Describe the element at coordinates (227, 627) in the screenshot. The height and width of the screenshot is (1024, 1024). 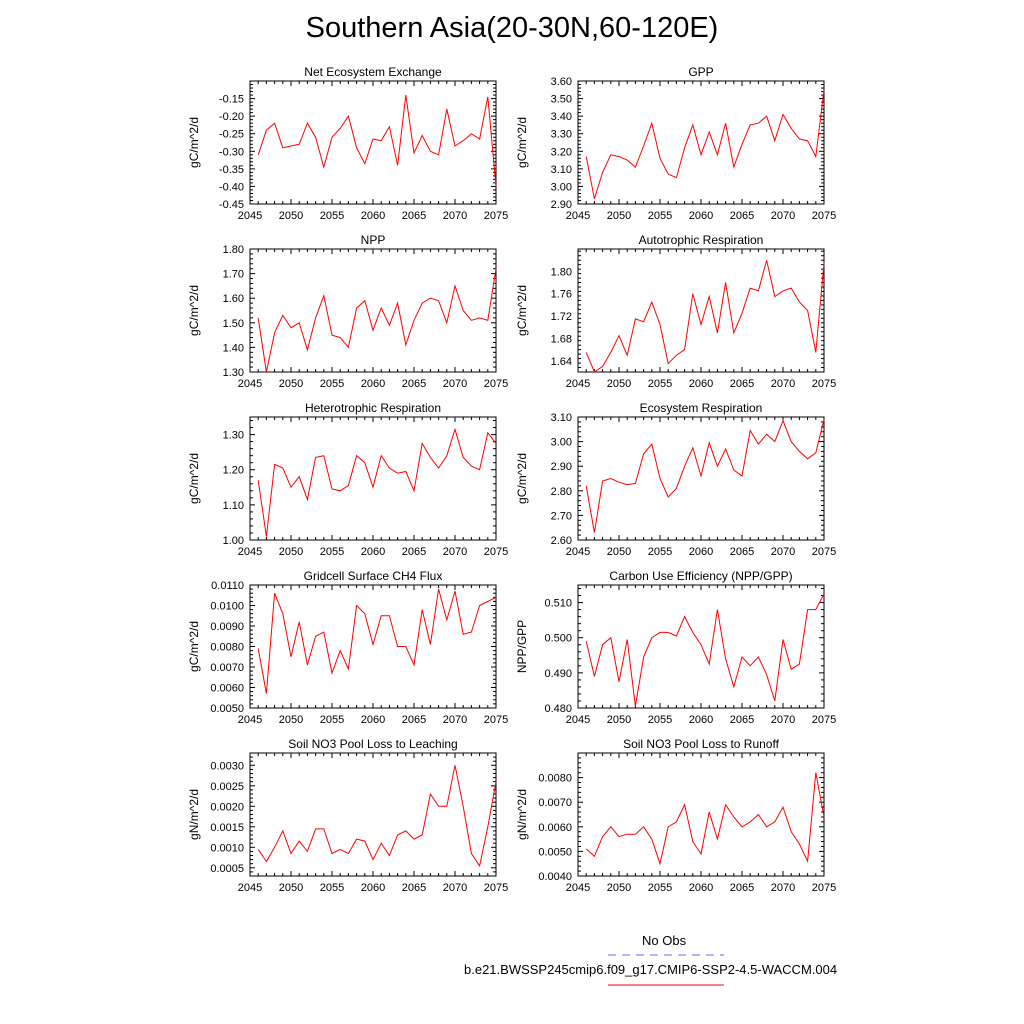
I see `y-tick-label: 0.0090` at that location.